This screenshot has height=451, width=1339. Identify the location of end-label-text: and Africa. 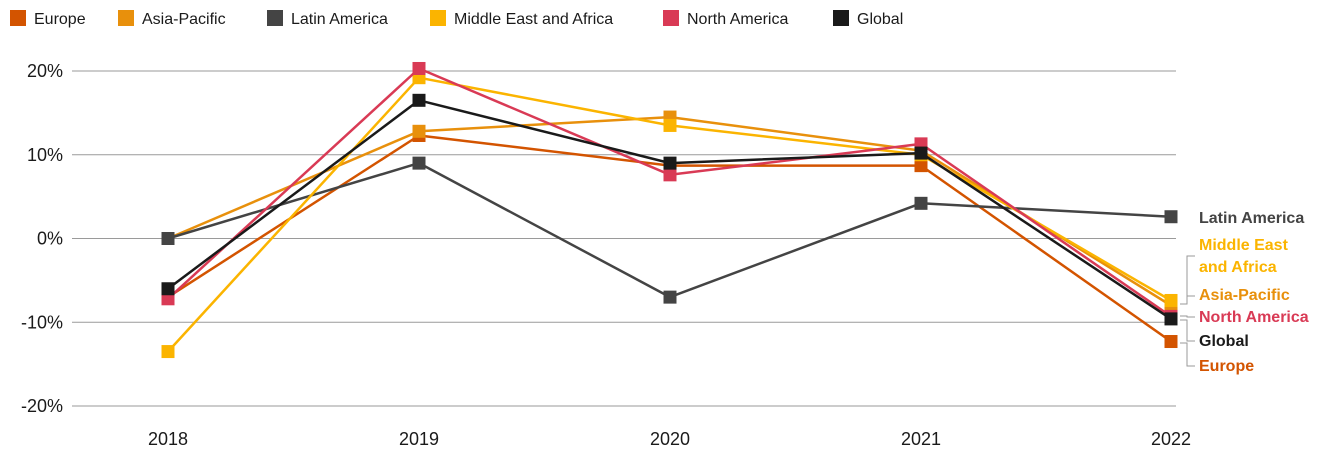
(1238, 267).